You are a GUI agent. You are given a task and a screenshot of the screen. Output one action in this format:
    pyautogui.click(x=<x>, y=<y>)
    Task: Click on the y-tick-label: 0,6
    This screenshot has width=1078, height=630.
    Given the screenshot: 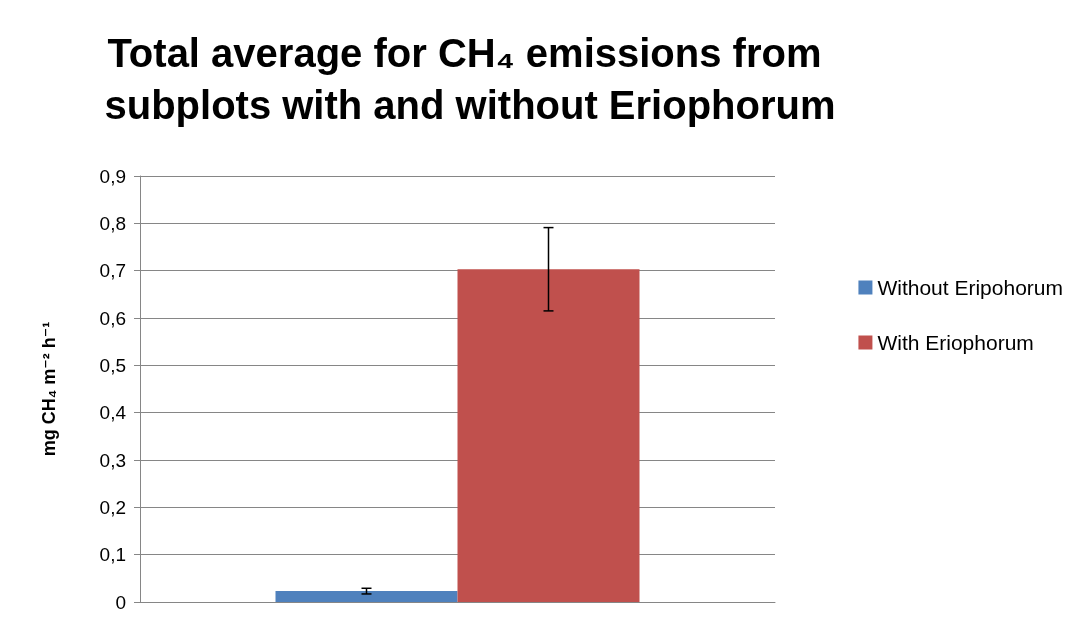 What is the action you would take?
    pyautogui.click(x=112, y=318)
    